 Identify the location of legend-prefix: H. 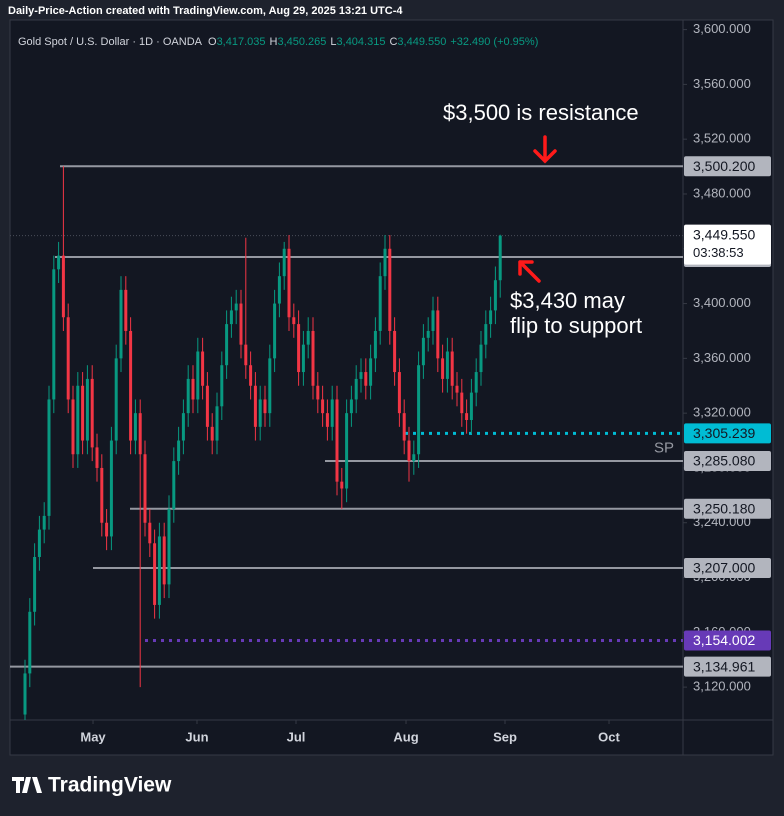
(274, 42).